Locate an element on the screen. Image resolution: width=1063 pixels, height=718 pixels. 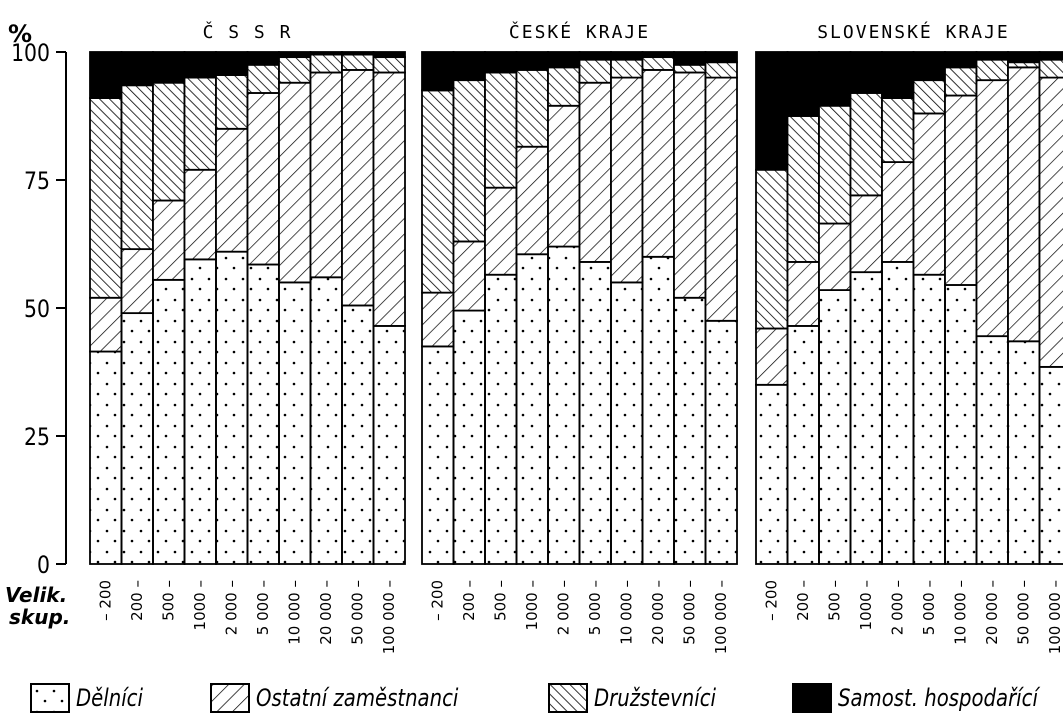
y-unit-label: % is located at coordinates (20, 34).